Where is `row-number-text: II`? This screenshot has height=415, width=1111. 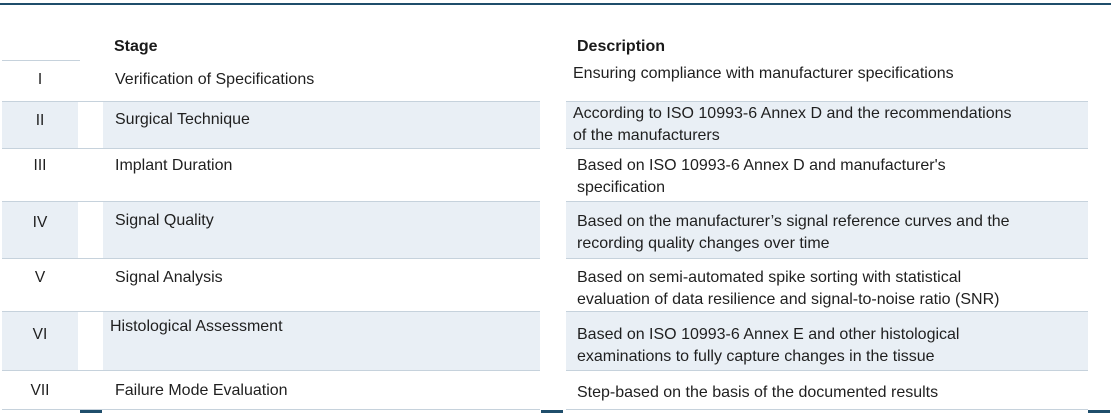
row-number-text: II is located at coordinates (40, 120).